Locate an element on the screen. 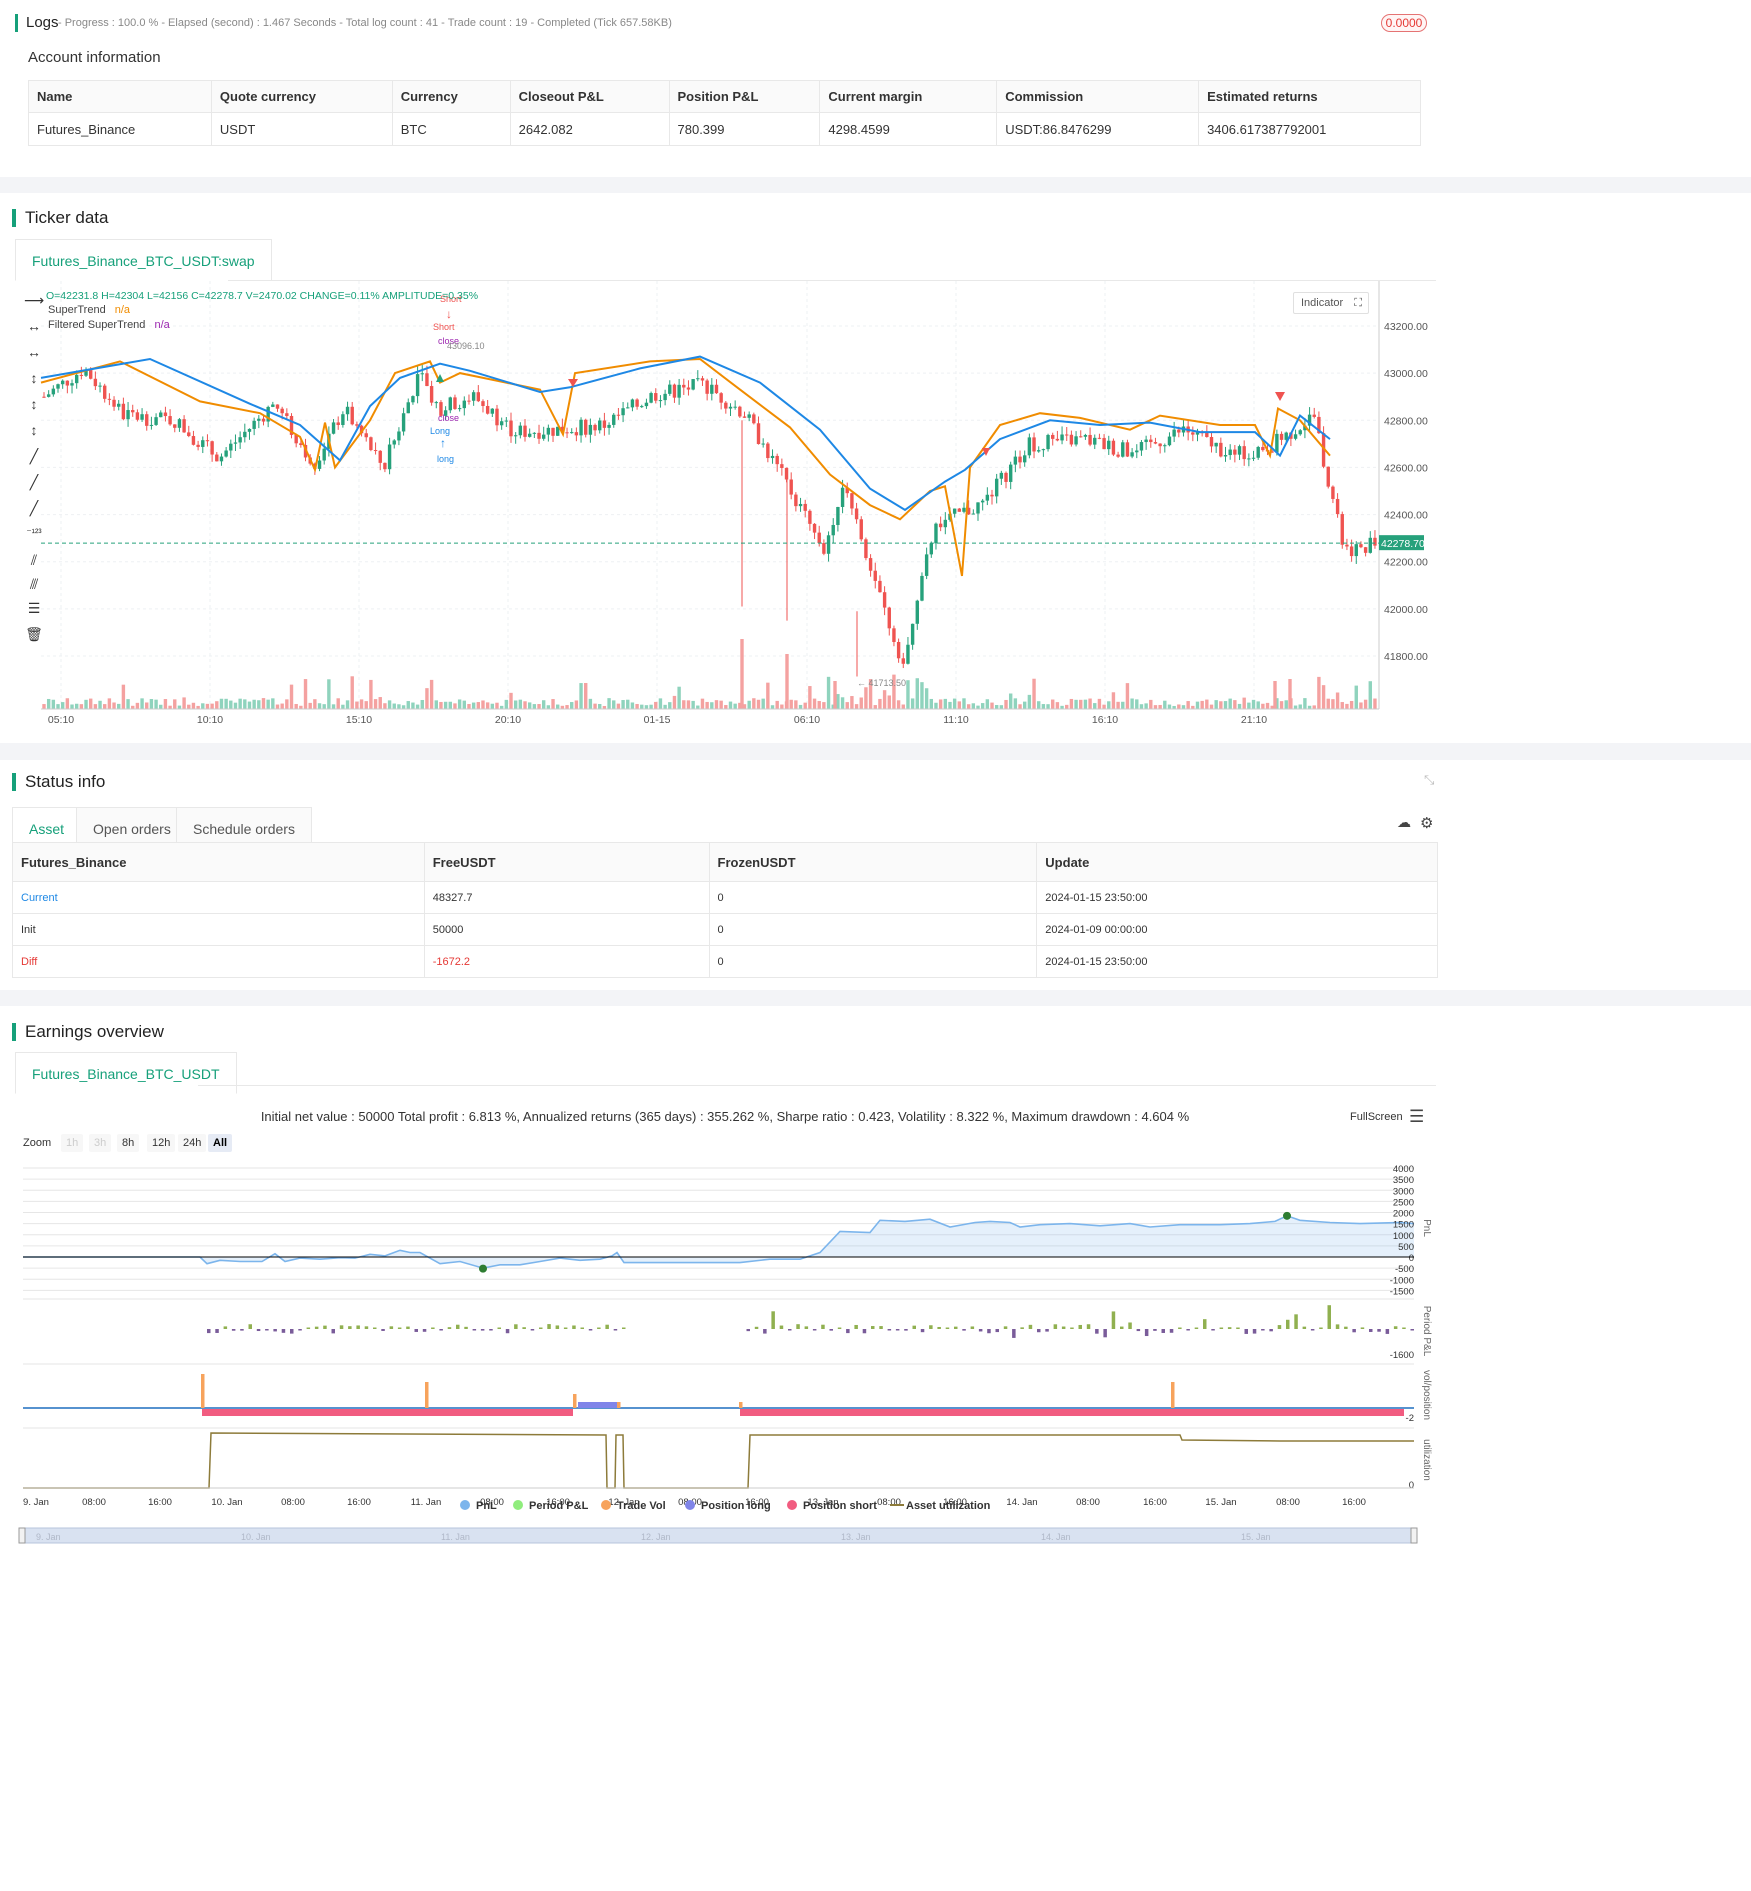 Image resolution: width=1751 pixels, height=1891 pixels. tab-earnings-symbol: Futures_Binance_BTC_USDT is located at coordinates (126, 1073).